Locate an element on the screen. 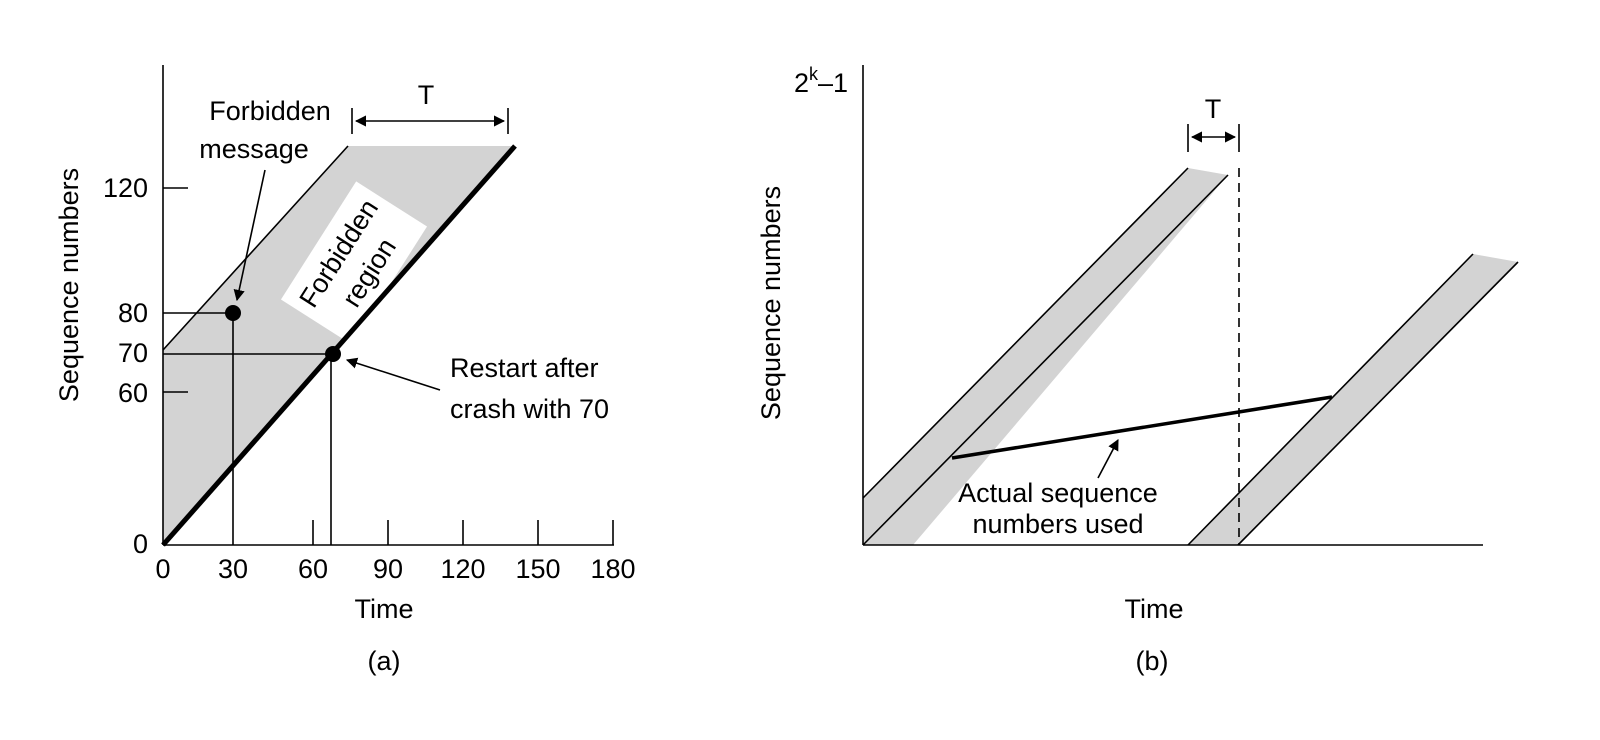 This screenshot has height=740, width=1600. restart-point is located at coordinates (333, 354).